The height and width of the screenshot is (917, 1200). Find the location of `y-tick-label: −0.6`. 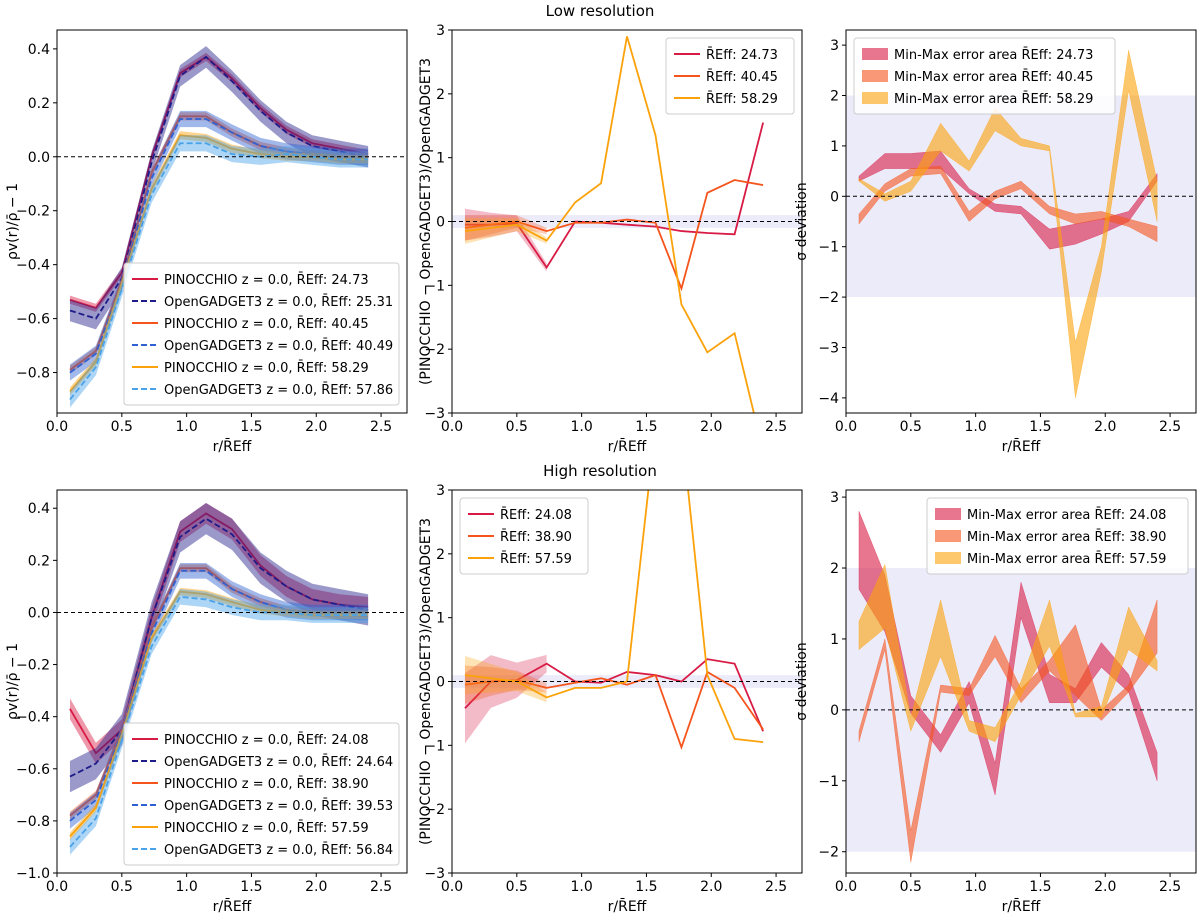

y-tick-label: −0.6 is located at coordinates (33, 320).